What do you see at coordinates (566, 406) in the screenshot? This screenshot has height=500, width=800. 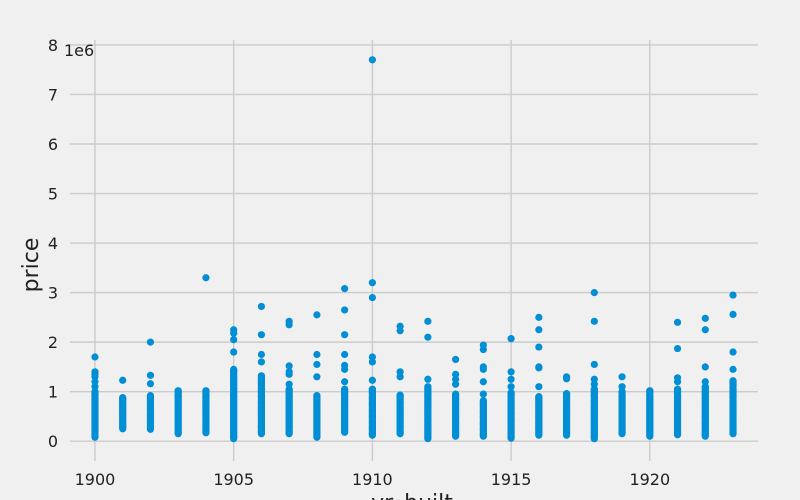 I see `year-column-1917` at bounding box center [566, 406].